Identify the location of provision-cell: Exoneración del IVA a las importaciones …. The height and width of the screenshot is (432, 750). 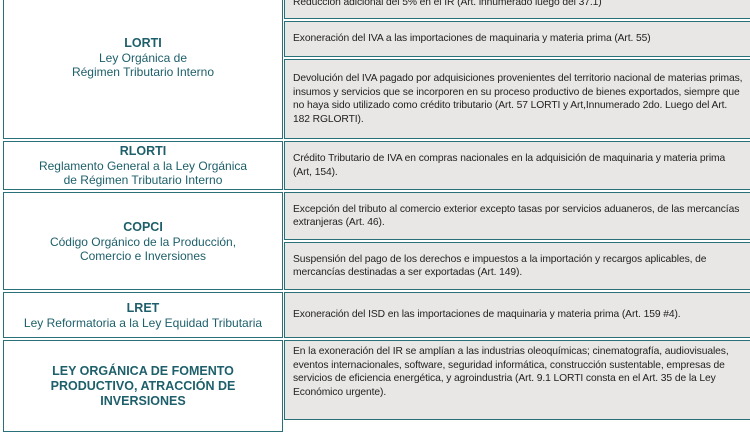
(517, 39).